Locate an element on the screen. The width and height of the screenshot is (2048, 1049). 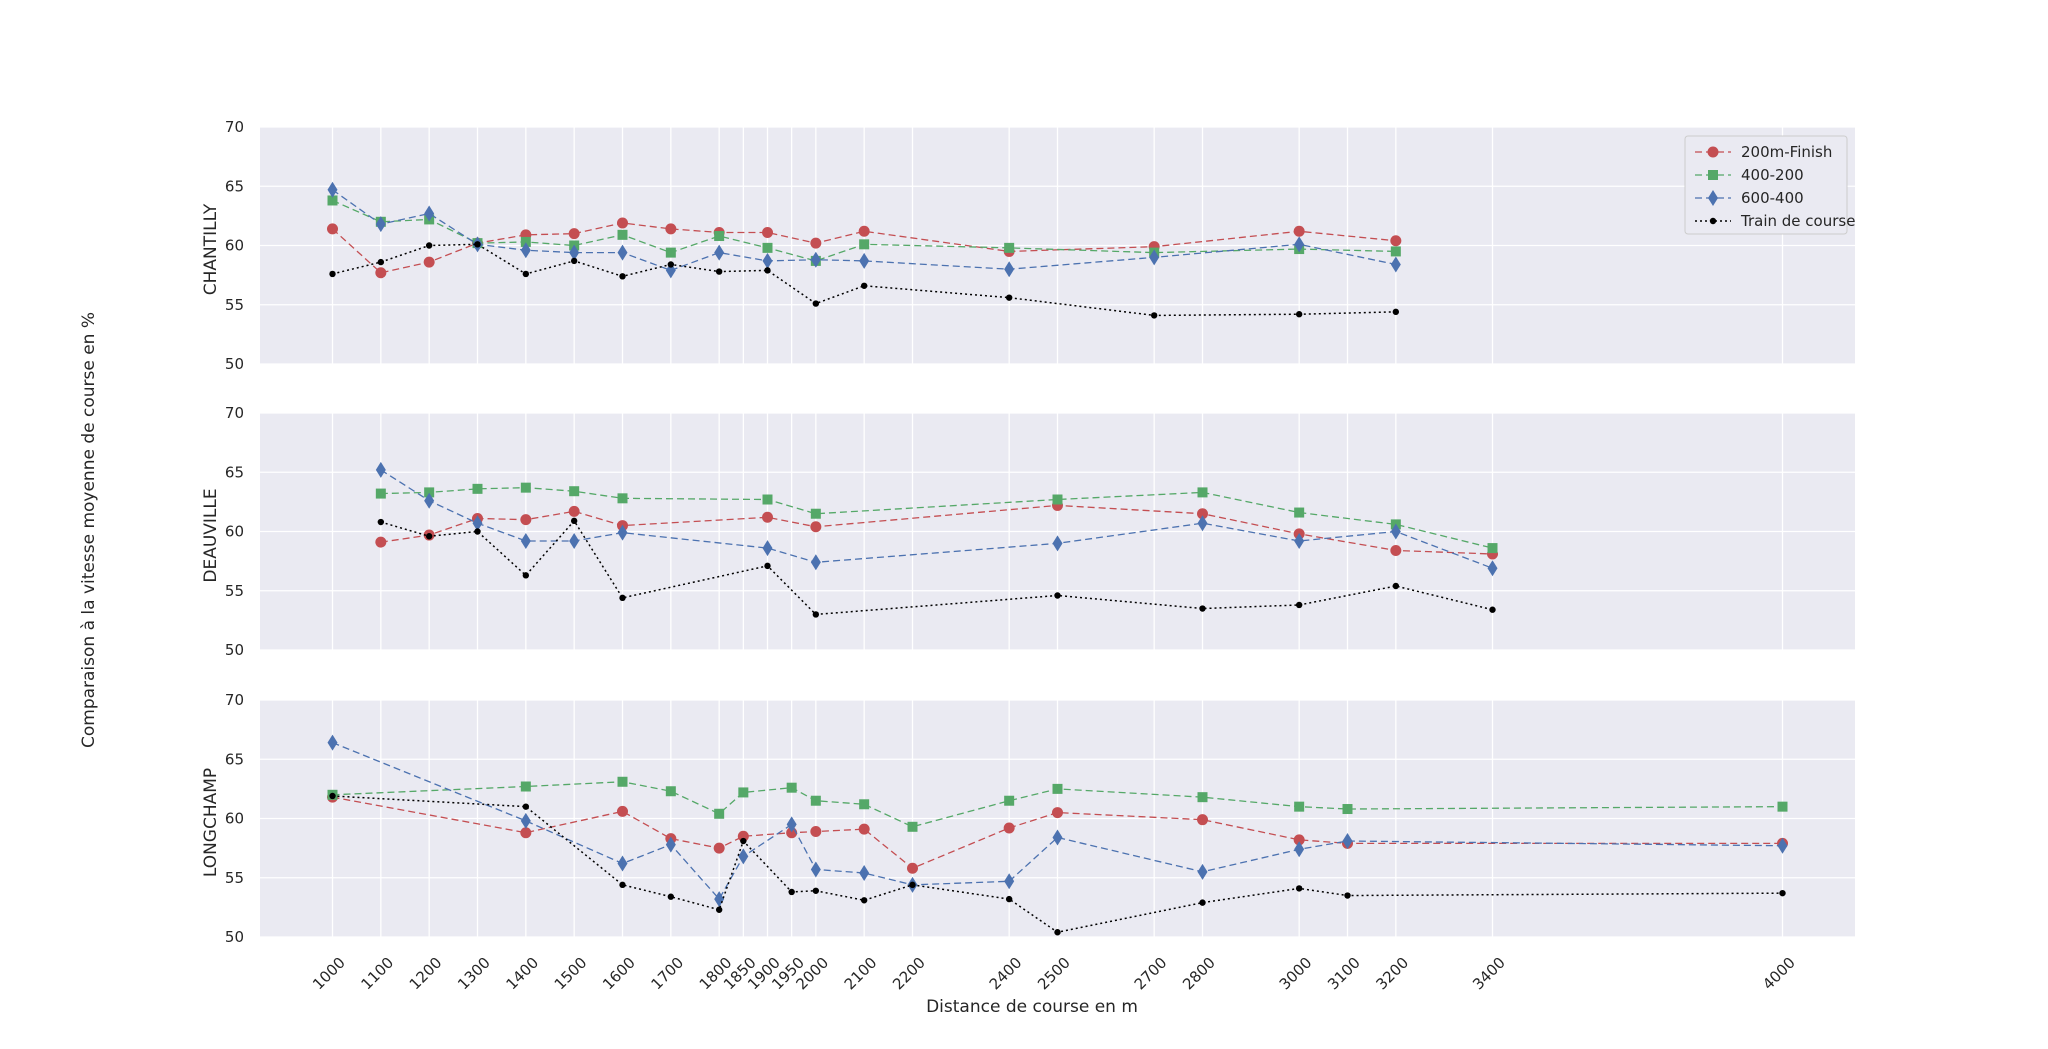
x-tick-label: 1200 is located at coordinates (426, 974).